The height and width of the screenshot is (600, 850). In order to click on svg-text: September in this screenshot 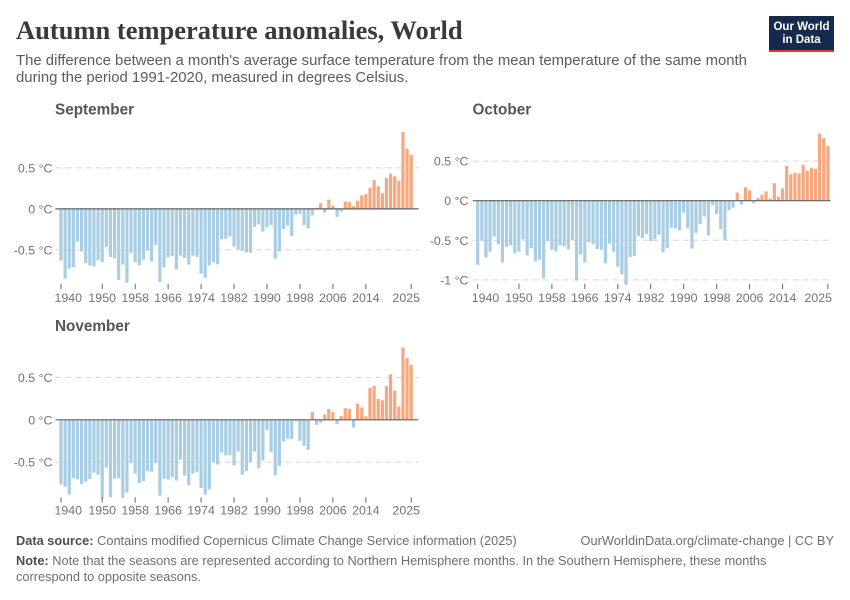, I will do `click(94, 110)`.